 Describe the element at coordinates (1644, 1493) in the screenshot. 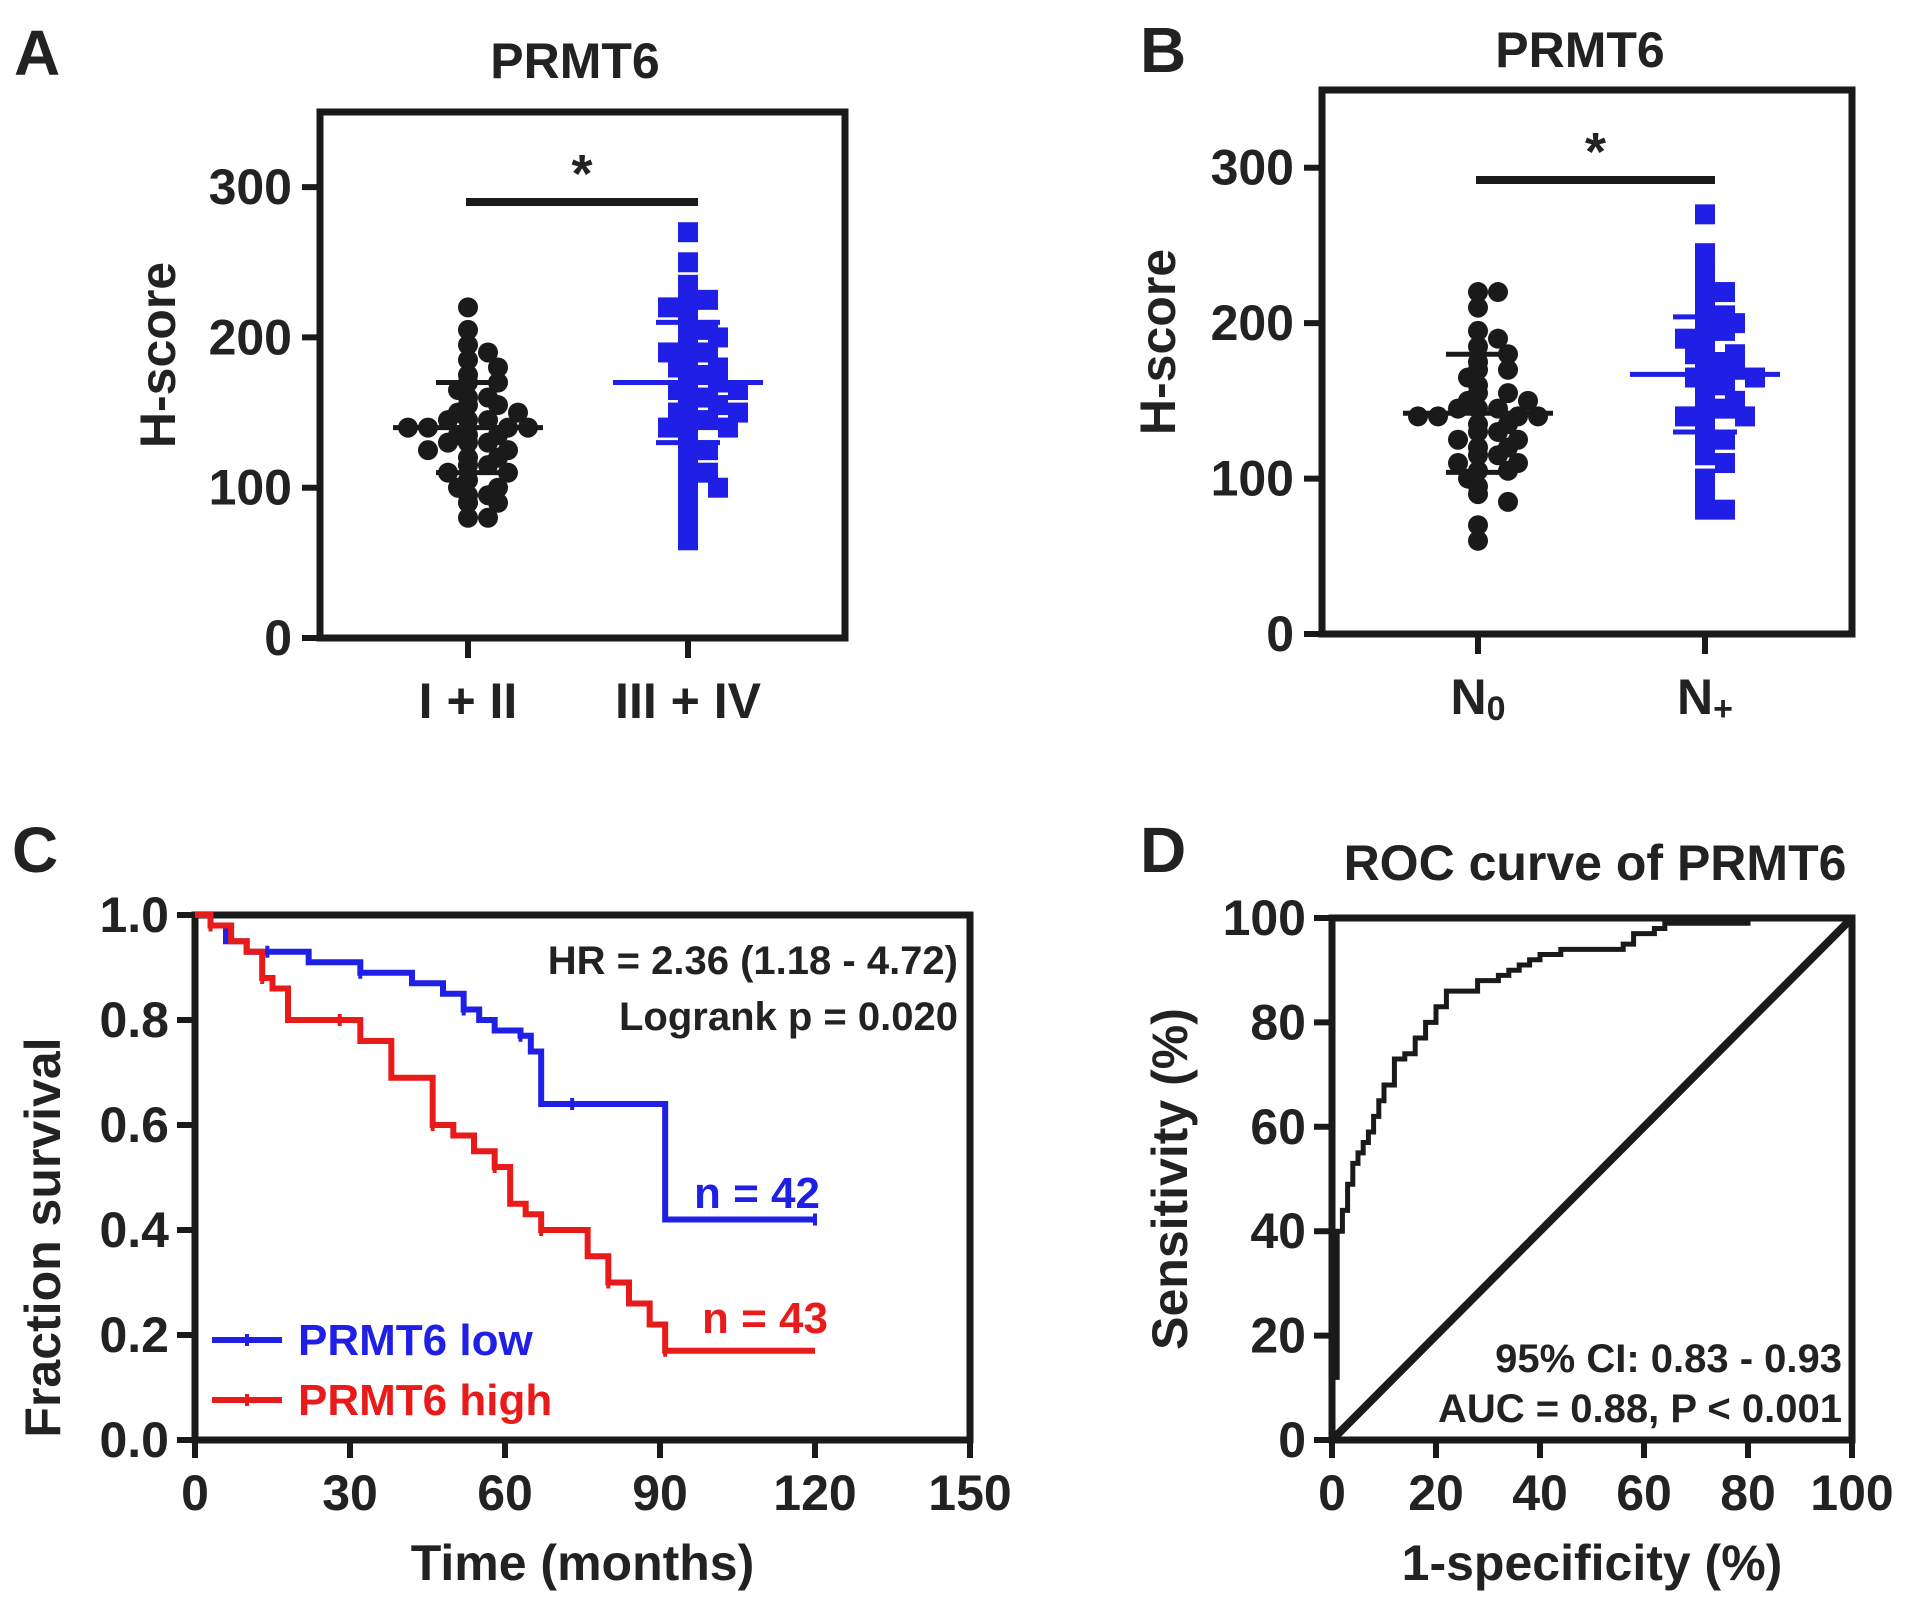

I see `x-tick-label: 60` at that location.